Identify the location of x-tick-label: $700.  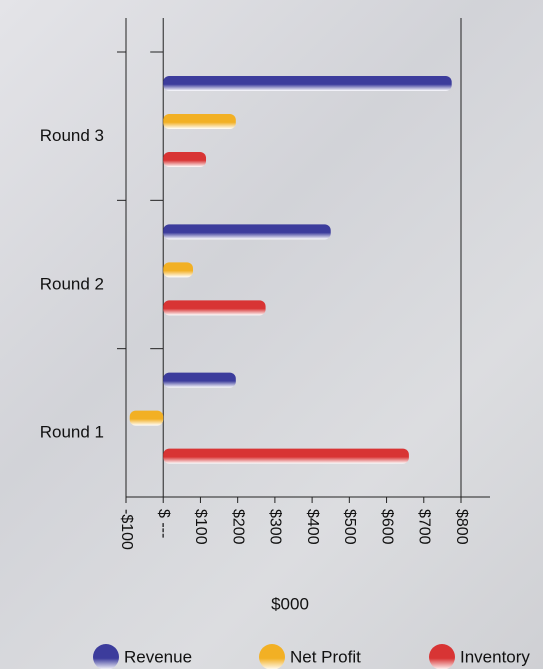
(424, 527).